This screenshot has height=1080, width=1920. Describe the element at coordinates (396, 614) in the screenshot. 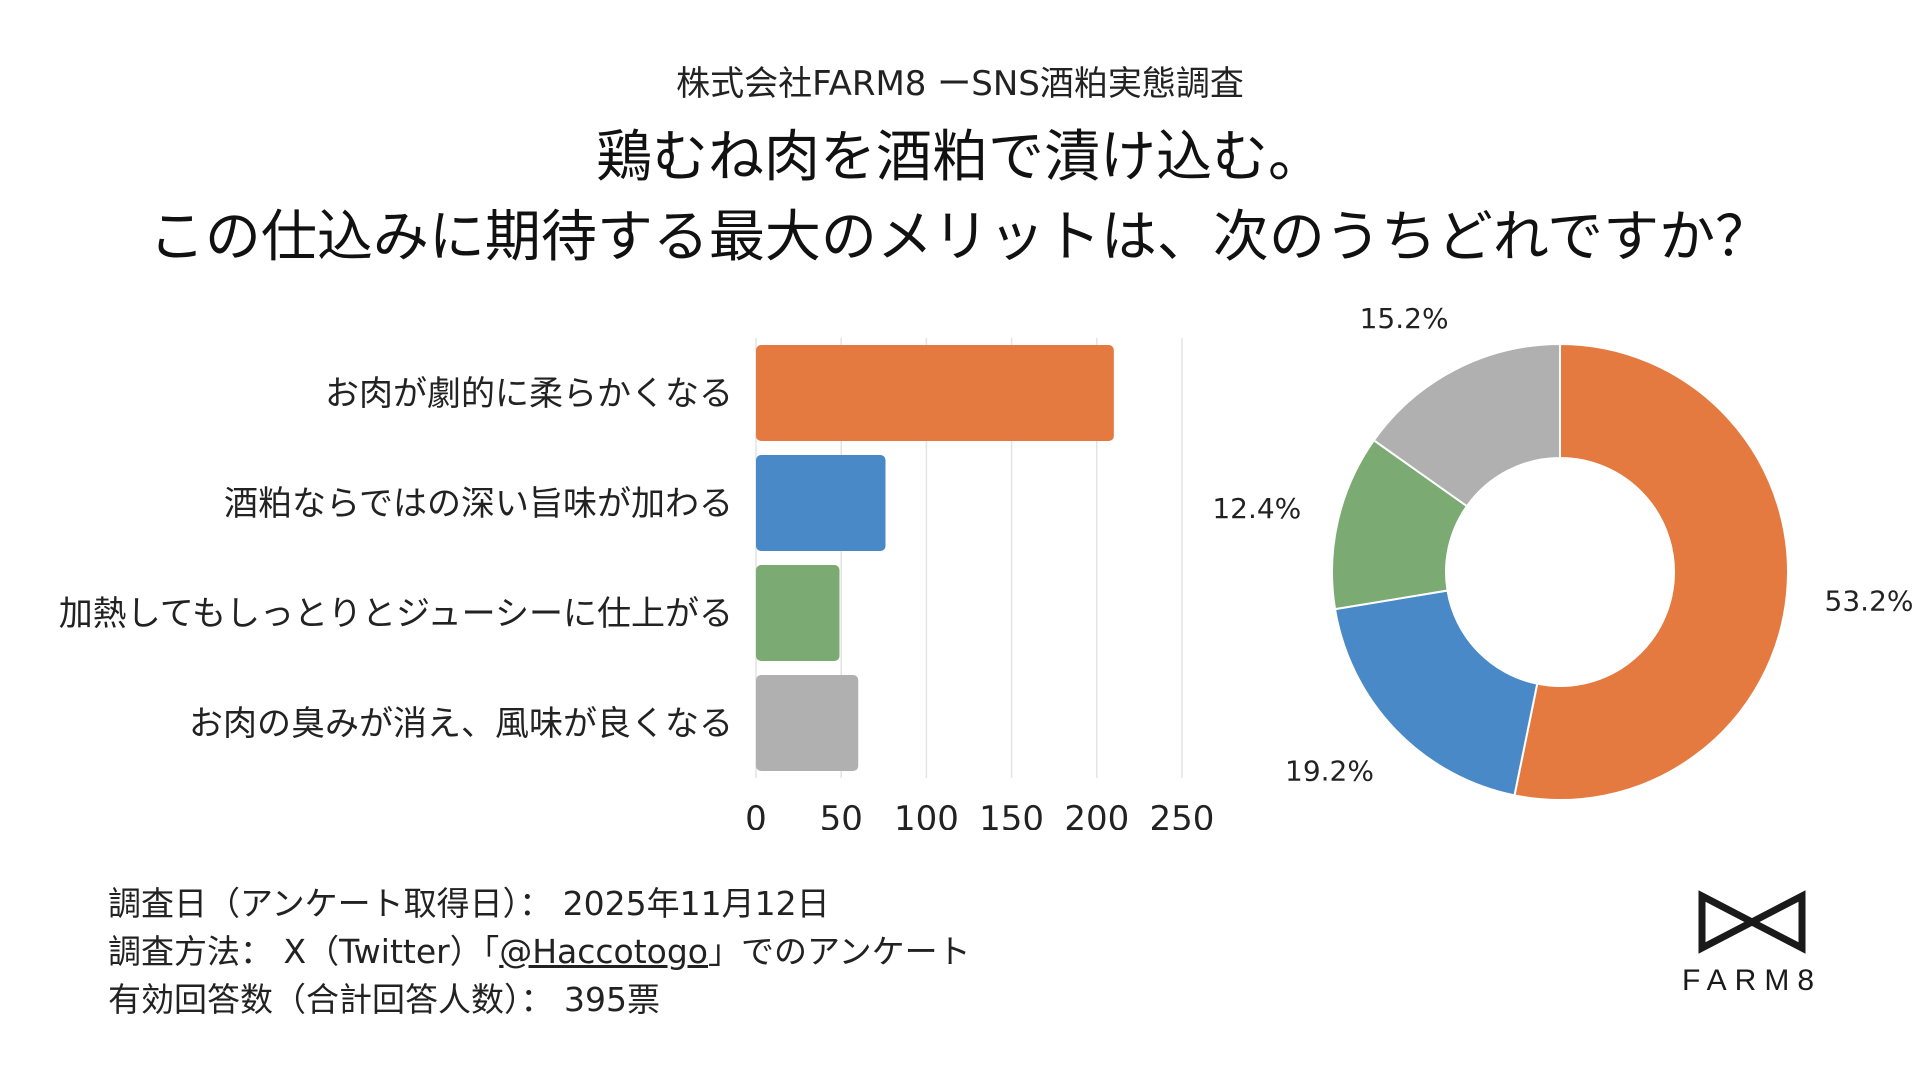

I see `category-label: 加熱してもしっとりとジューシーに仕上がる` at that location.